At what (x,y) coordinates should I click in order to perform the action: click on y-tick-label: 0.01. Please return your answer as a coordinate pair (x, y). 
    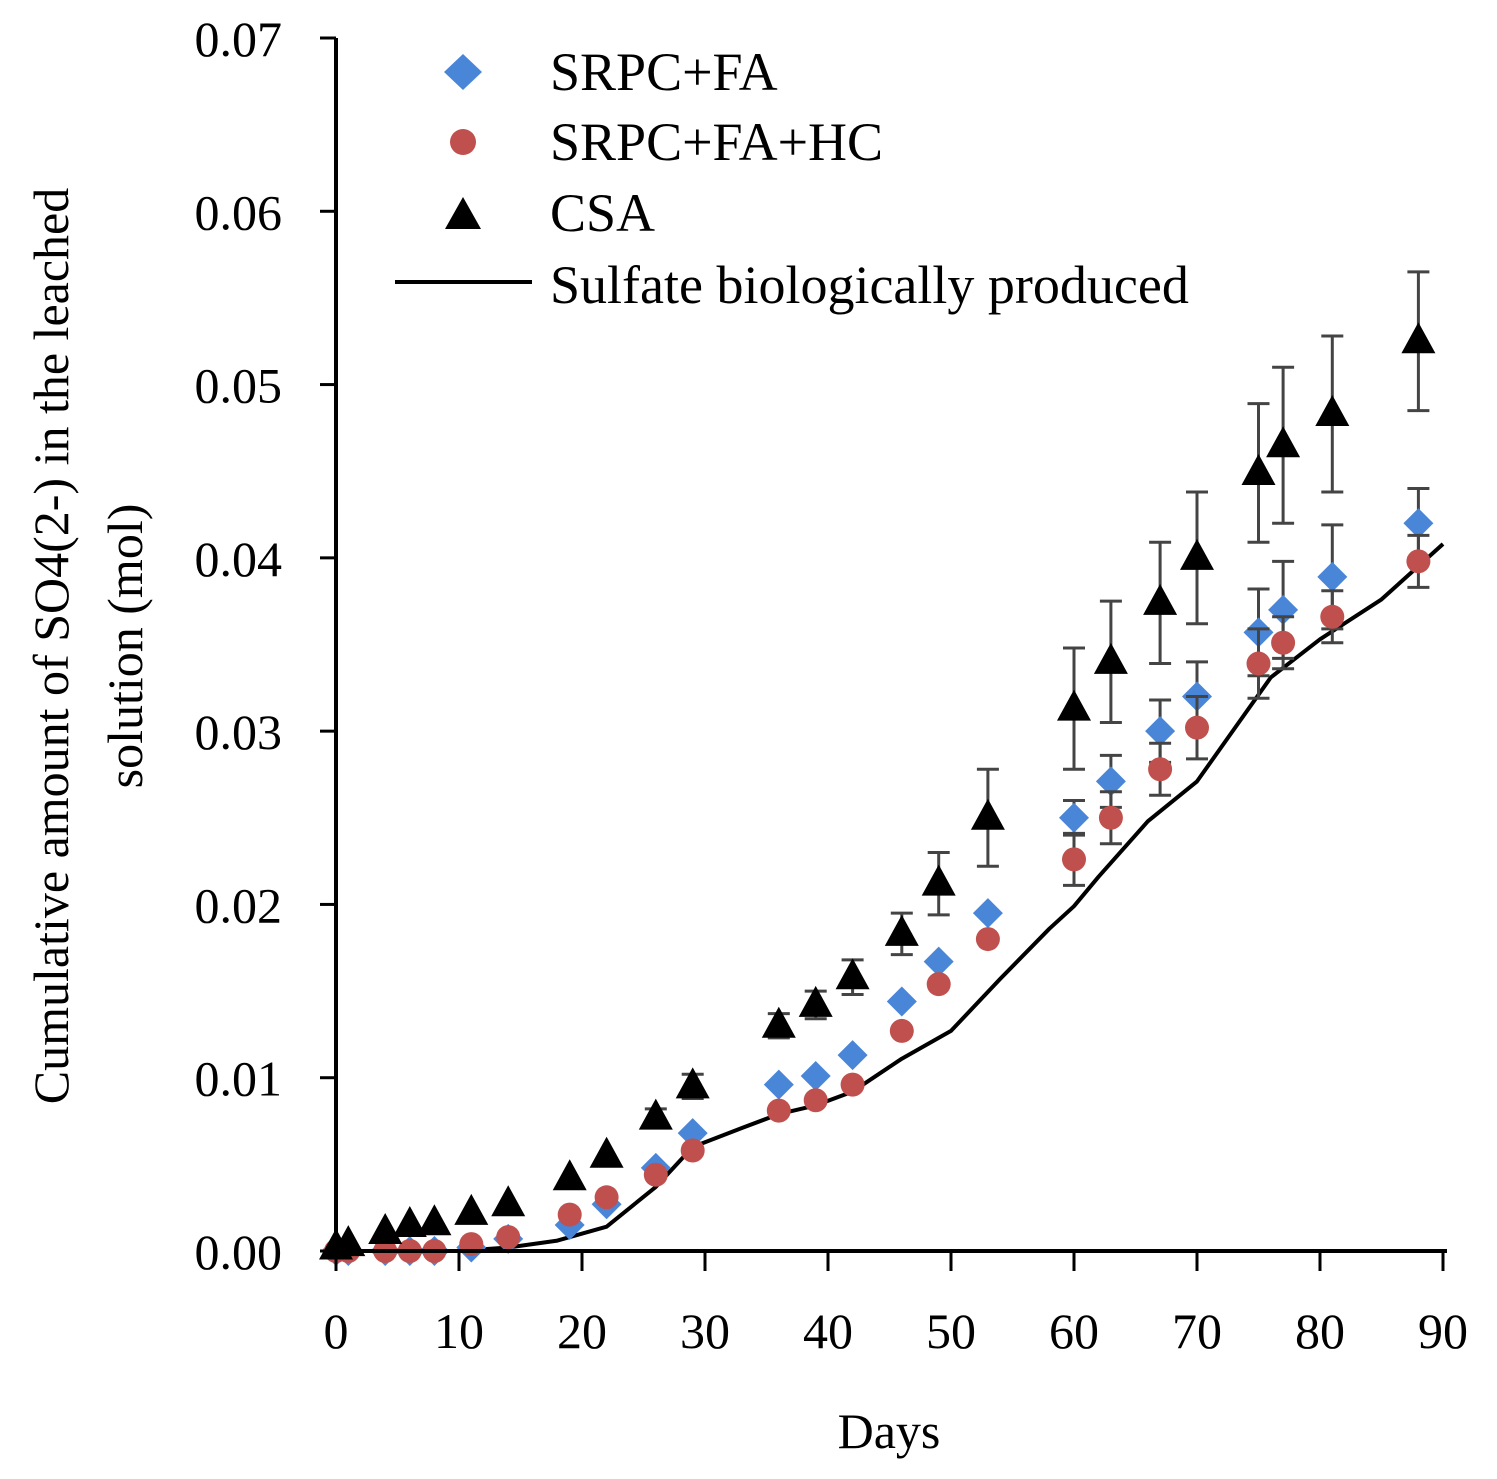
    Looking at the image, I should click on (239, 1079).